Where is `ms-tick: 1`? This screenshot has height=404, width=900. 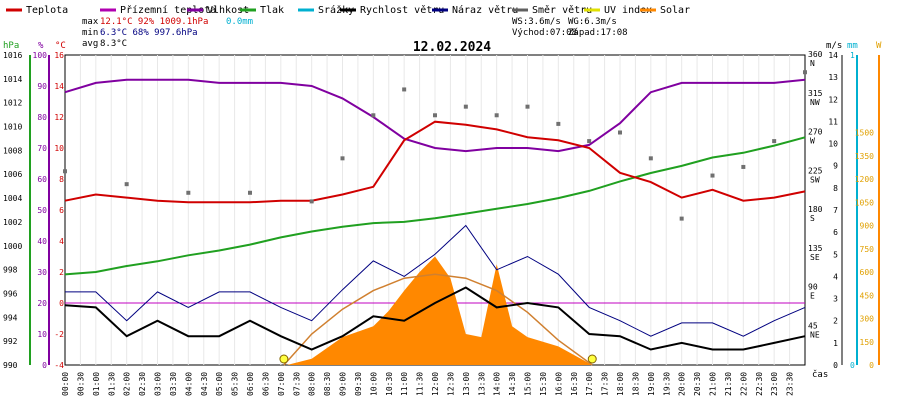
ms-tick: 1 is located at coordinates (835, 343).